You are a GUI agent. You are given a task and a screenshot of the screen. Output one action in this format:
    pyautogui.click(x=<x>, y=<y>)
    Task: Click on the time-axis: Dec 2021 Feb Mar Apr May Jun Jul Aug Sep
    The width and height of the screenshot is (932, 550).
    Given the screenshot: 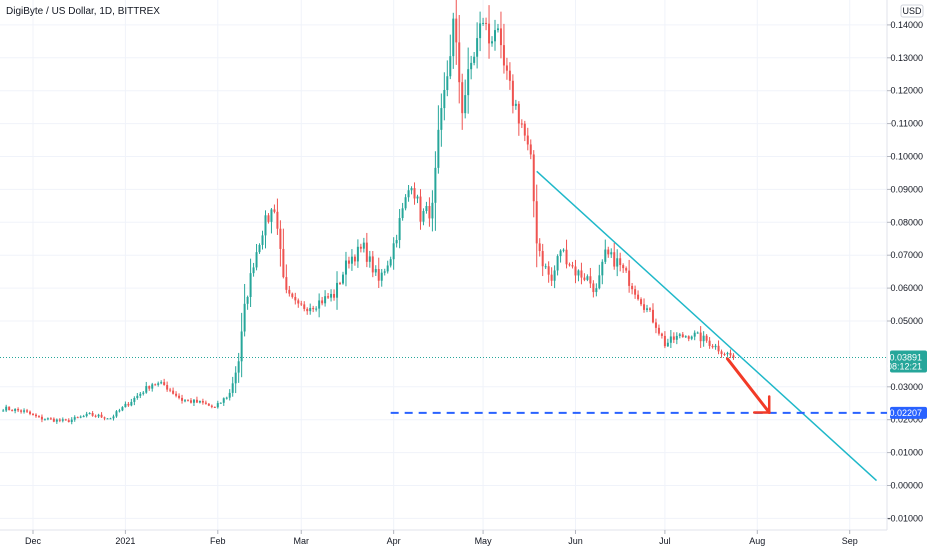 What is the action you would take?
    pyautogui.click(x=441, y=538)
    